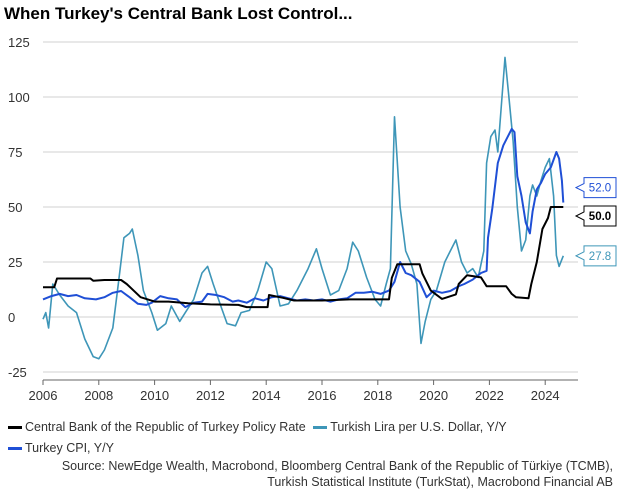 The image size is (625, 497). I want to click on y-tick-label: -25, so click(17, 372).